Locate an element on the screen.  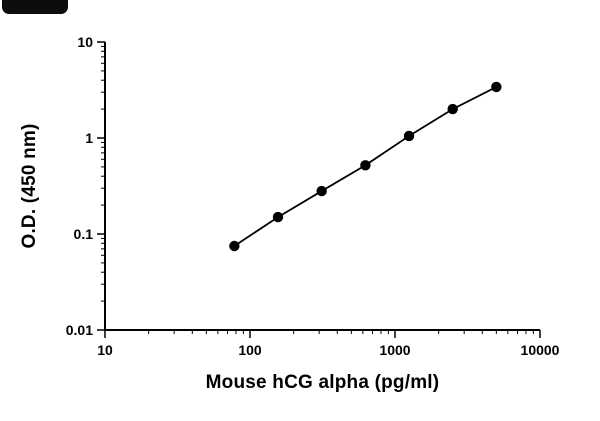
svg-text: 100 is located at coordinates (250, 350).